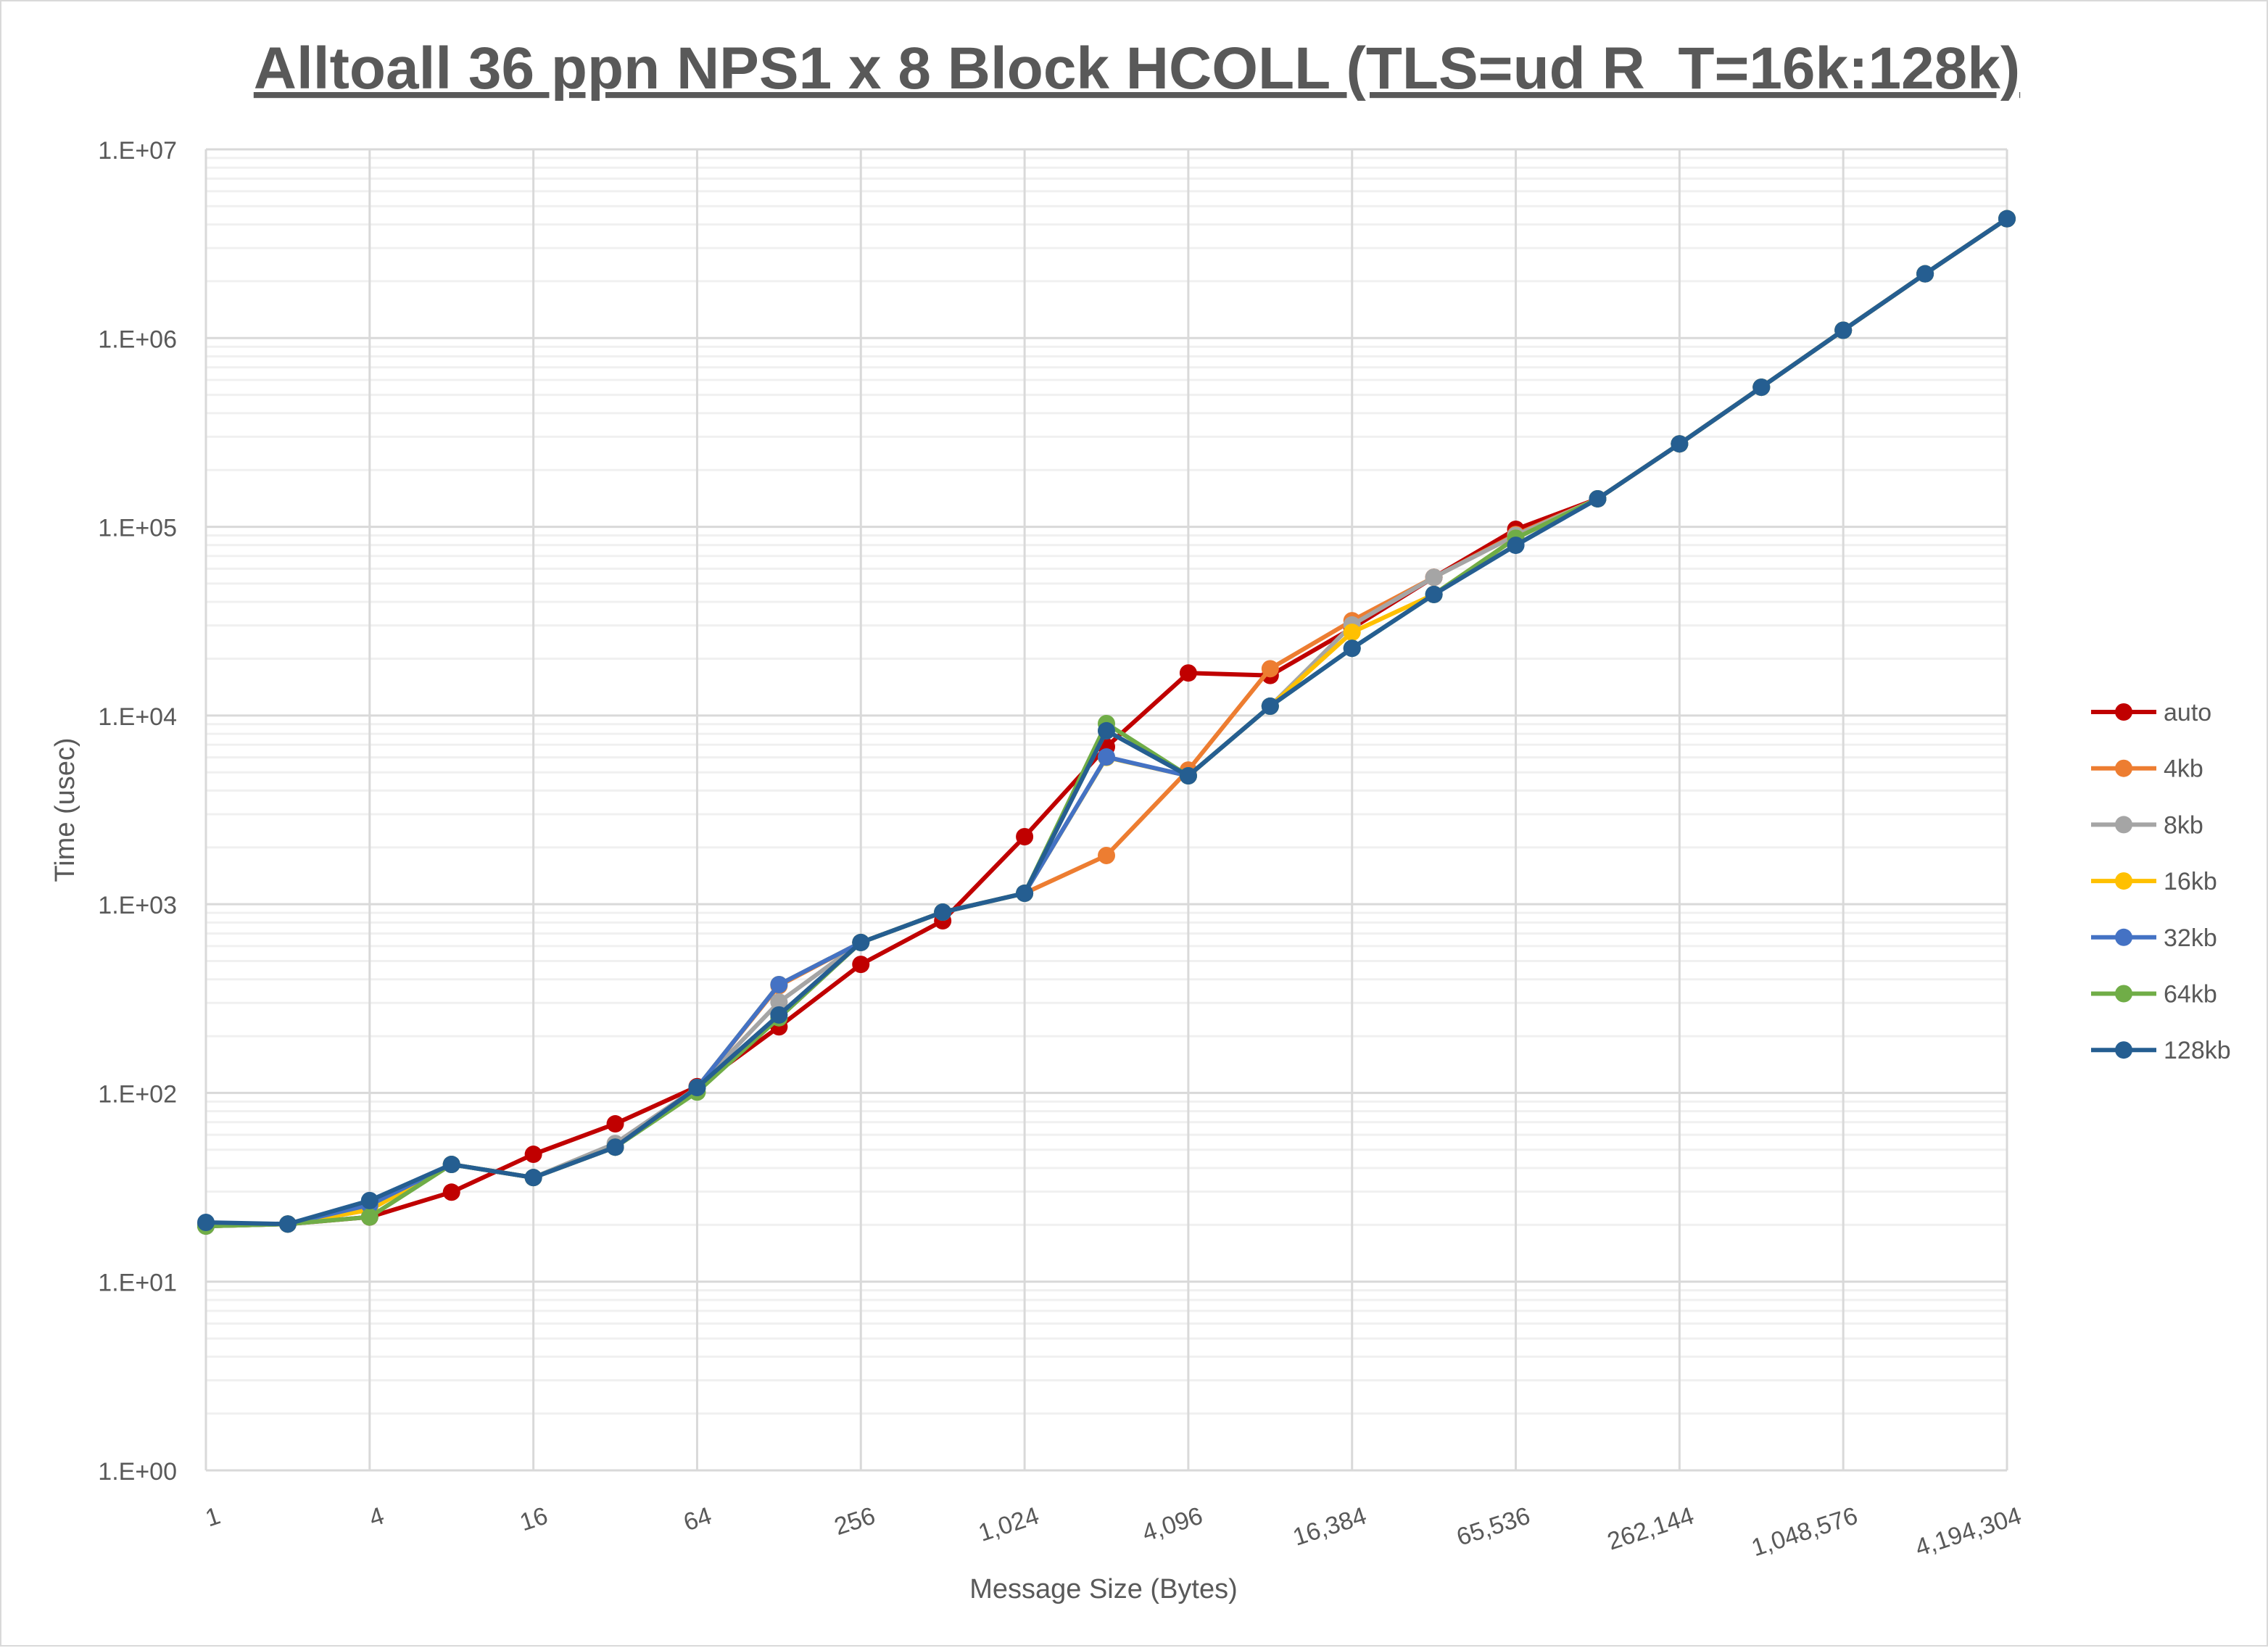 This screenshot has width=2268, height=1648. I want to click on legend-item-auto: auto, so click(2151, 712).